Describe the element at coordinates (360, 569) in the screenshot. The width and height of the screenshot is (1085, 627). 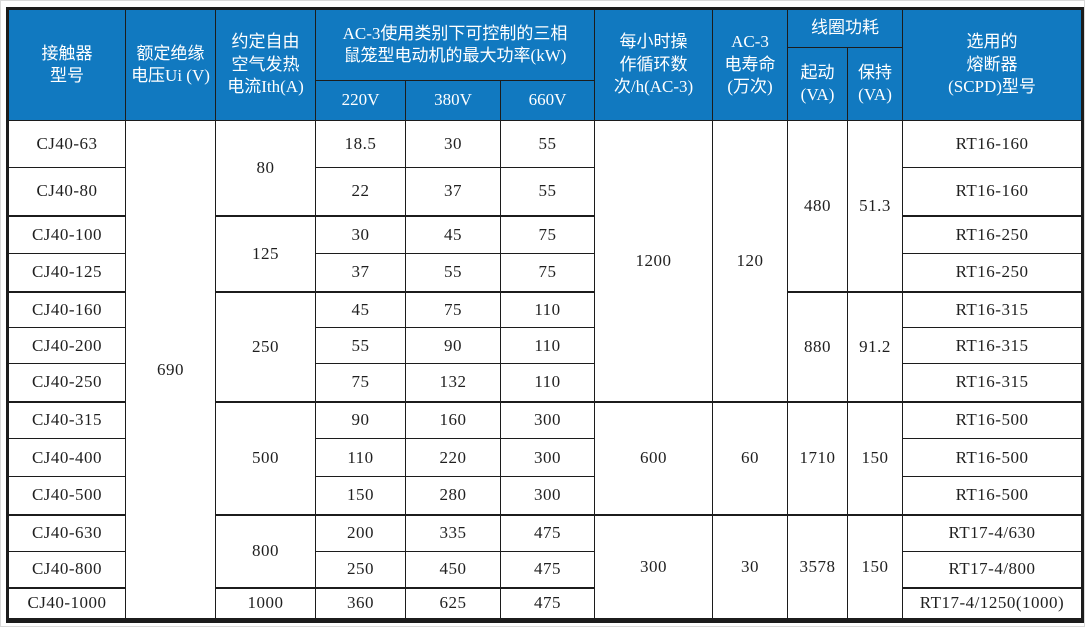
I see `cell-power-220v: 250` at that location.